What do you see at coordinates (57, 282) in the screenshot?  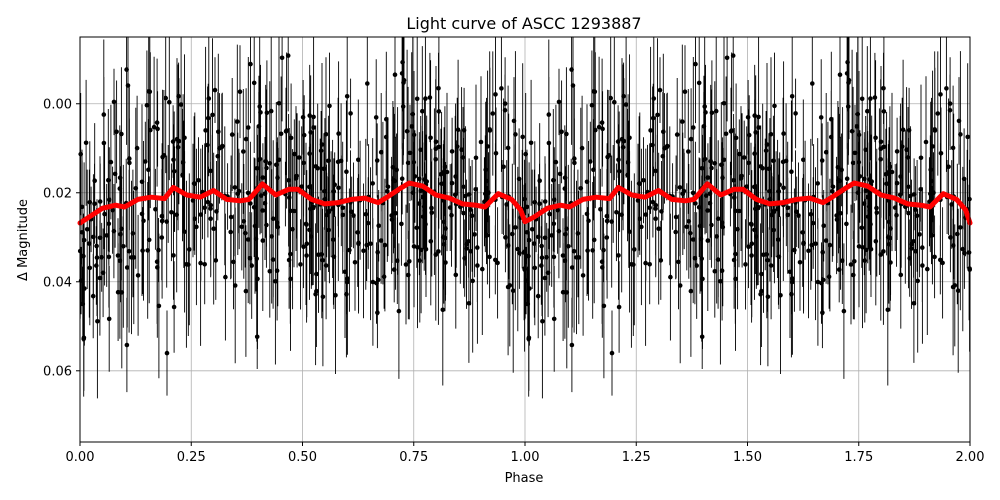 I see `y-tick-label: 0.04` at bounding box center [57, 282].